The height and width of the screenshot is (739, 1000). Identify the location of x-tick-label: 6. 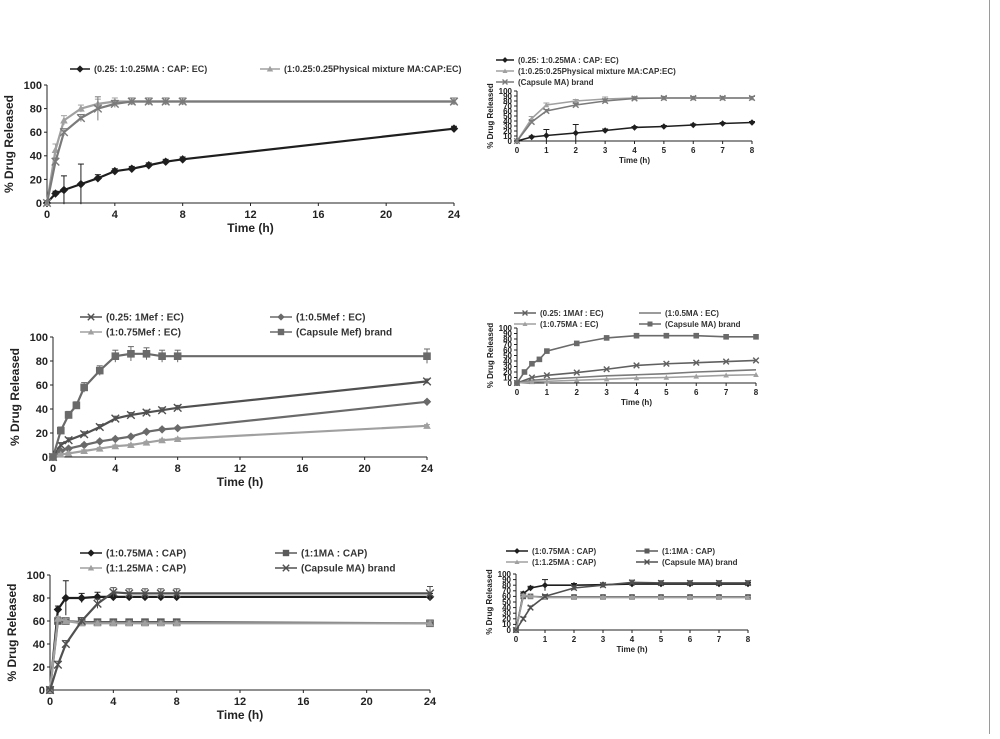
(690, 639).